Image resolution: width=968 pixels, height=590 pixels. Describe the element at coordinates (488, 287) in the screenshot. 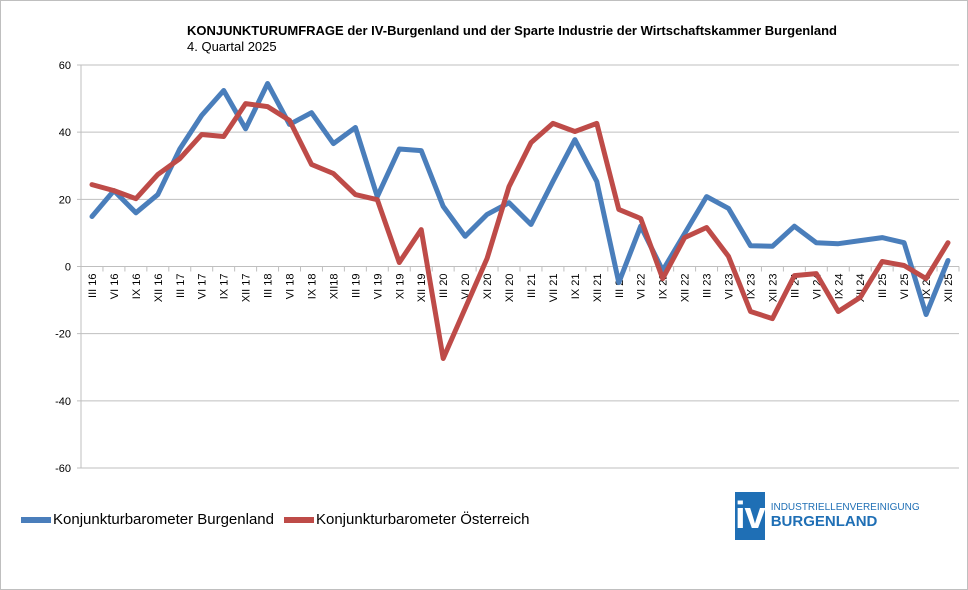

I see `x-tick-label: XI 20` at that location.